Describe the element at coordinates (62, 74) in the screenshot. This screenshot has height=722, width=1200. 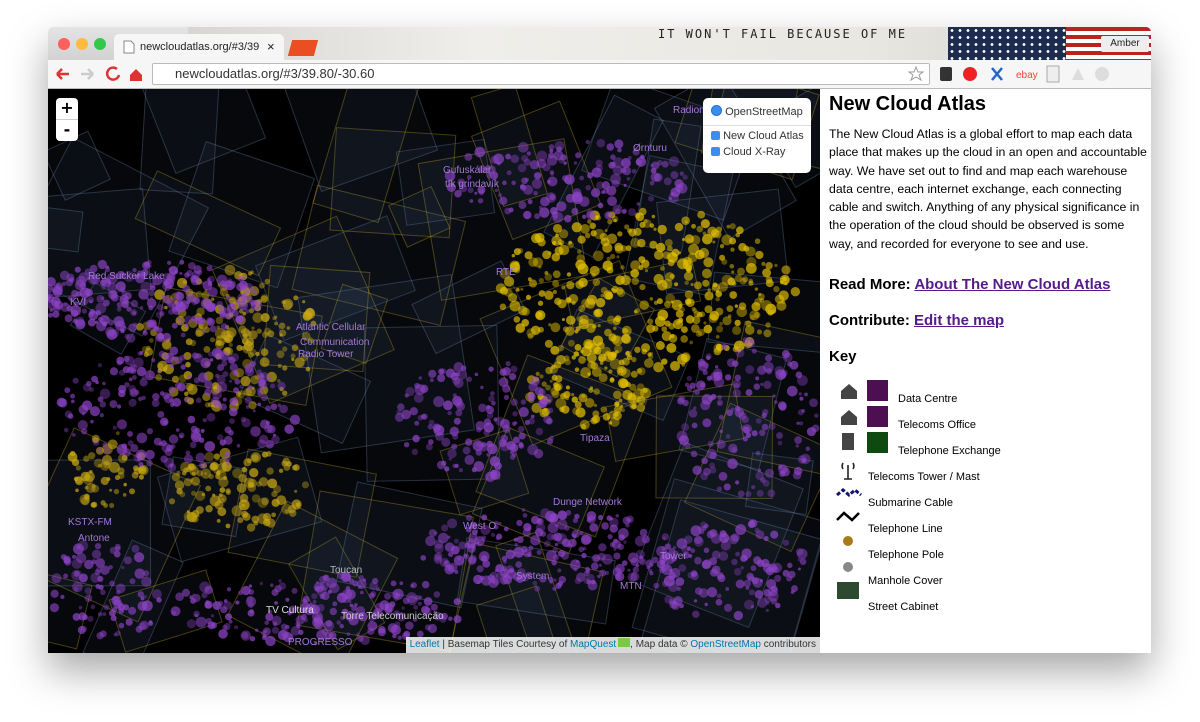
I see `back-button` at that location.